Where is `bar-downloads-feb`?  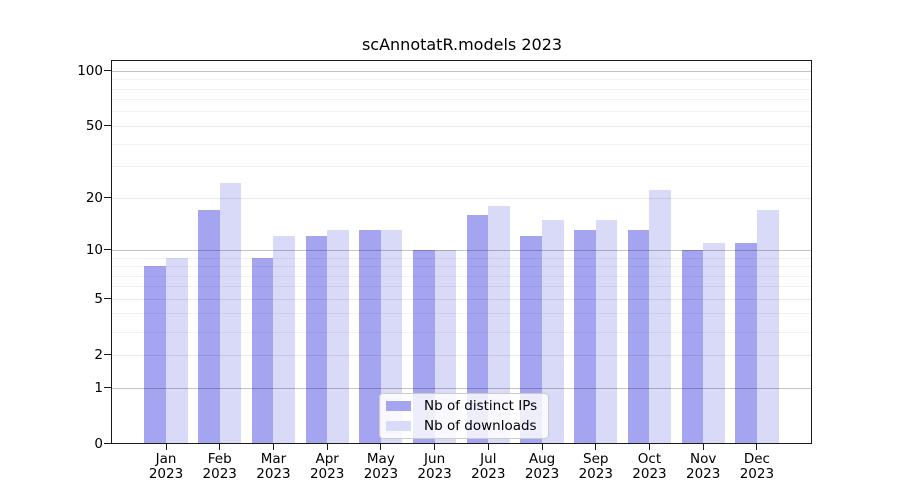 bar-downloads-feb is located at coordinates (230, 313).